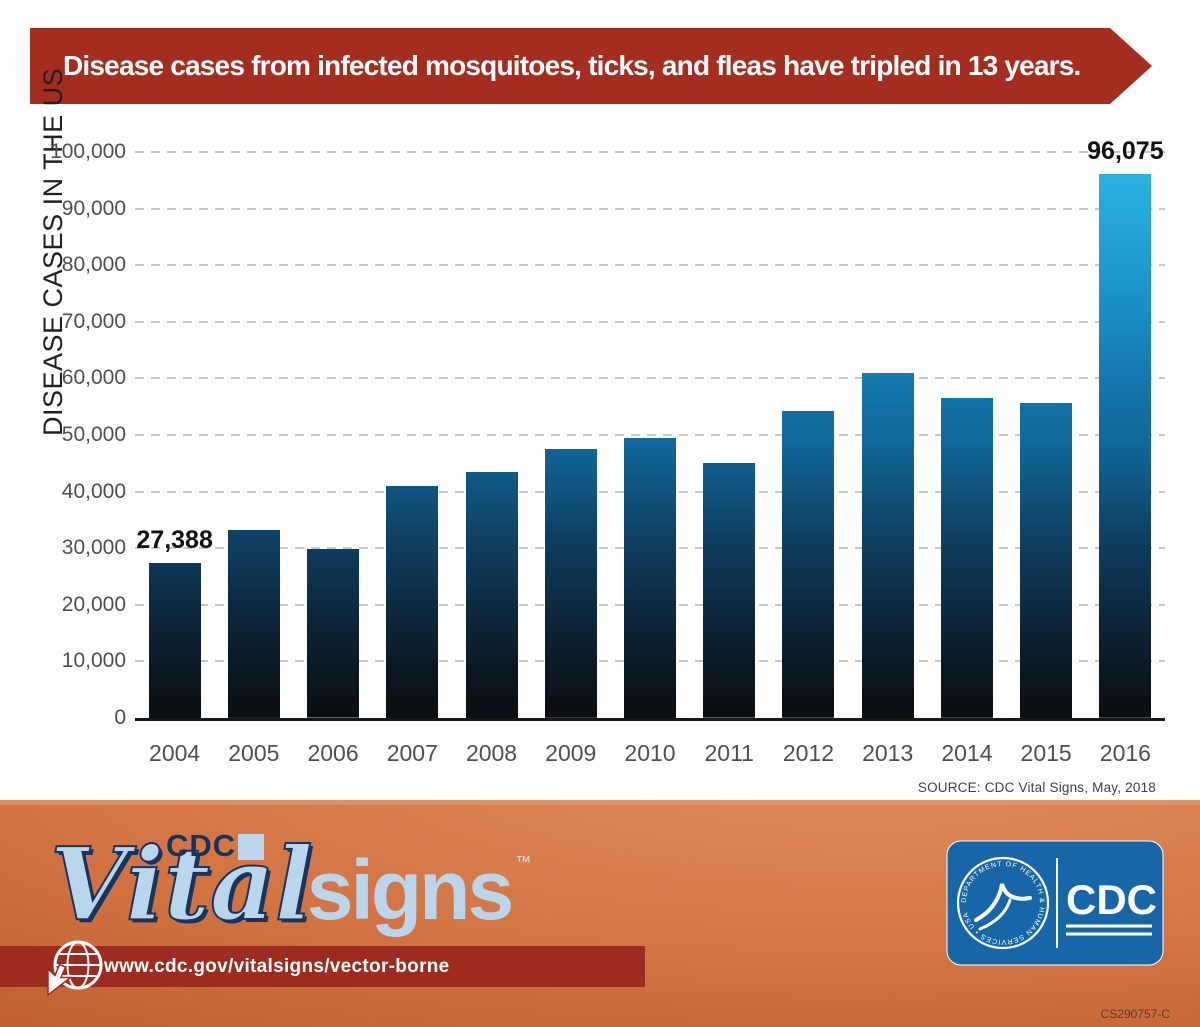 The height and width of the screenshot is (1027, 1200). Describe the element at coordinates (201, 845) in the screenshot. I see `vitalsigns-logo-cdc-text: CDC` at that location.